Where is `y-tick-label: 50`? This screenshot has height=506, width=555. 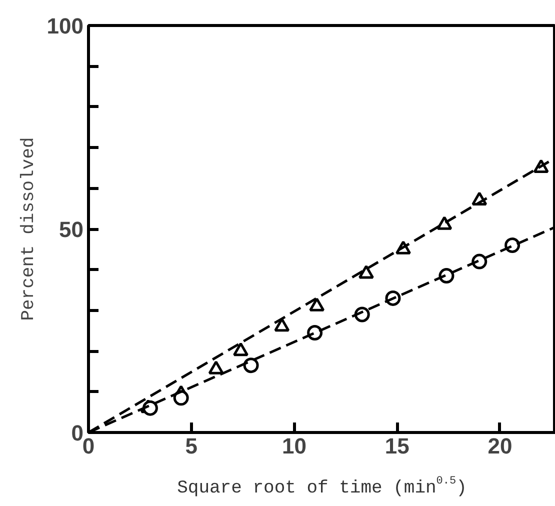
y-tick-label: 50 is located at coordinates (71, 229).